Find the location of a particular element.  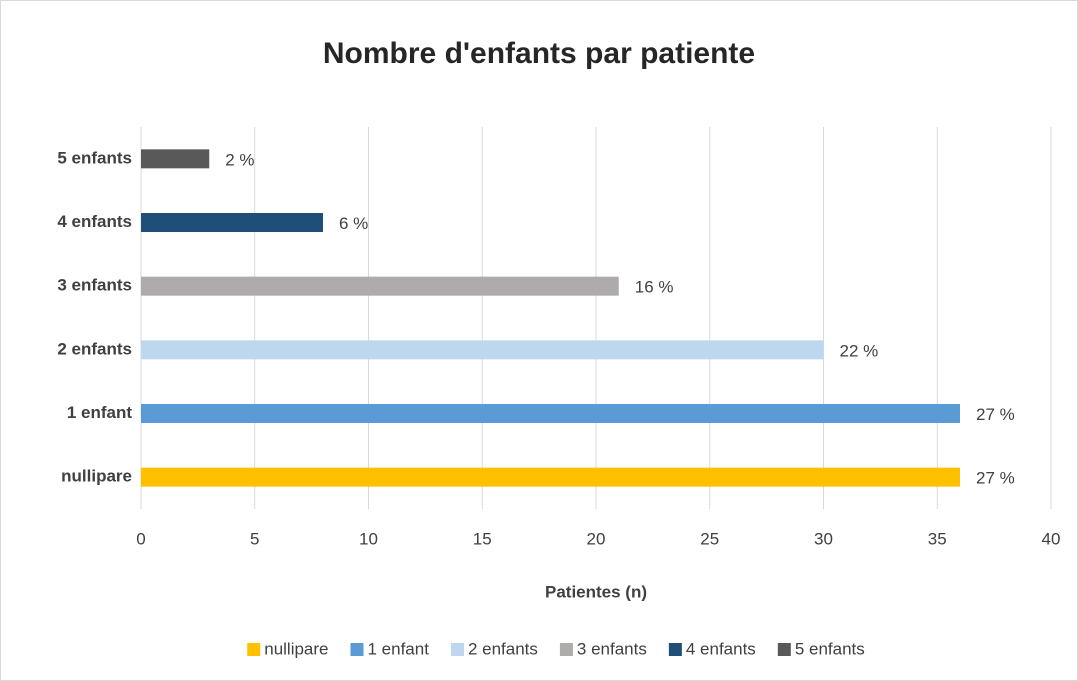

x-tick-label: 40 is located at coordinates (1051, 538).